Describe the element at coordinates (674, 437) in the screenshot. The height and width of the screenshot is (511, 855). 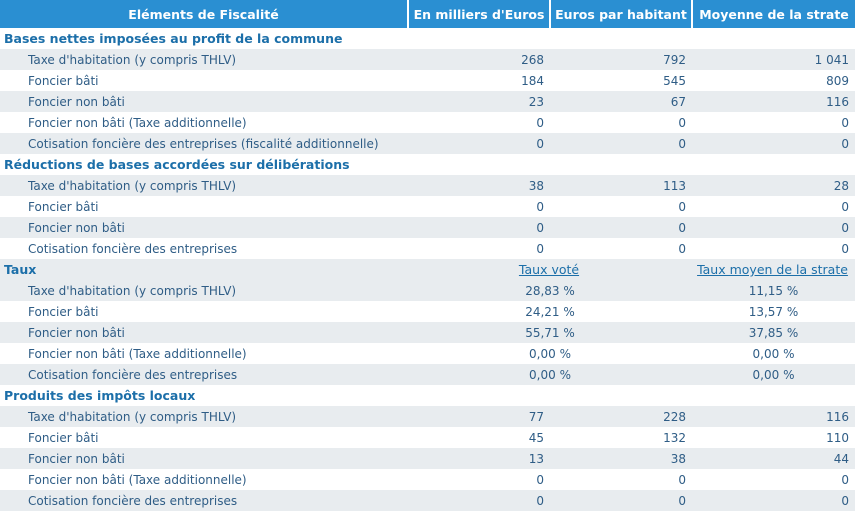
I see `value-cell: 132` at that location.